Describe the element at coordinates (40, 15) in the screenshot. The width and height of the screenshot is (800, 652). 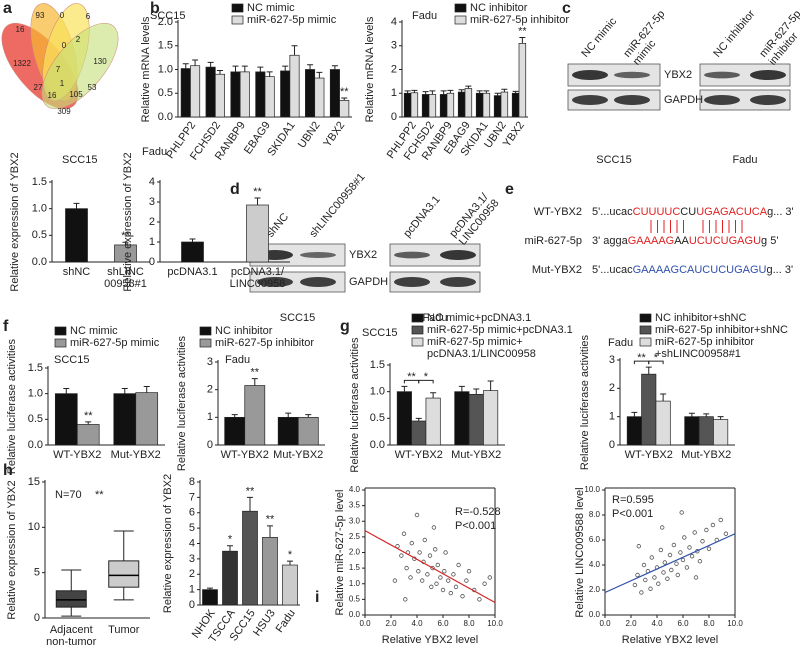
I see `venn-count: 93` at that location.